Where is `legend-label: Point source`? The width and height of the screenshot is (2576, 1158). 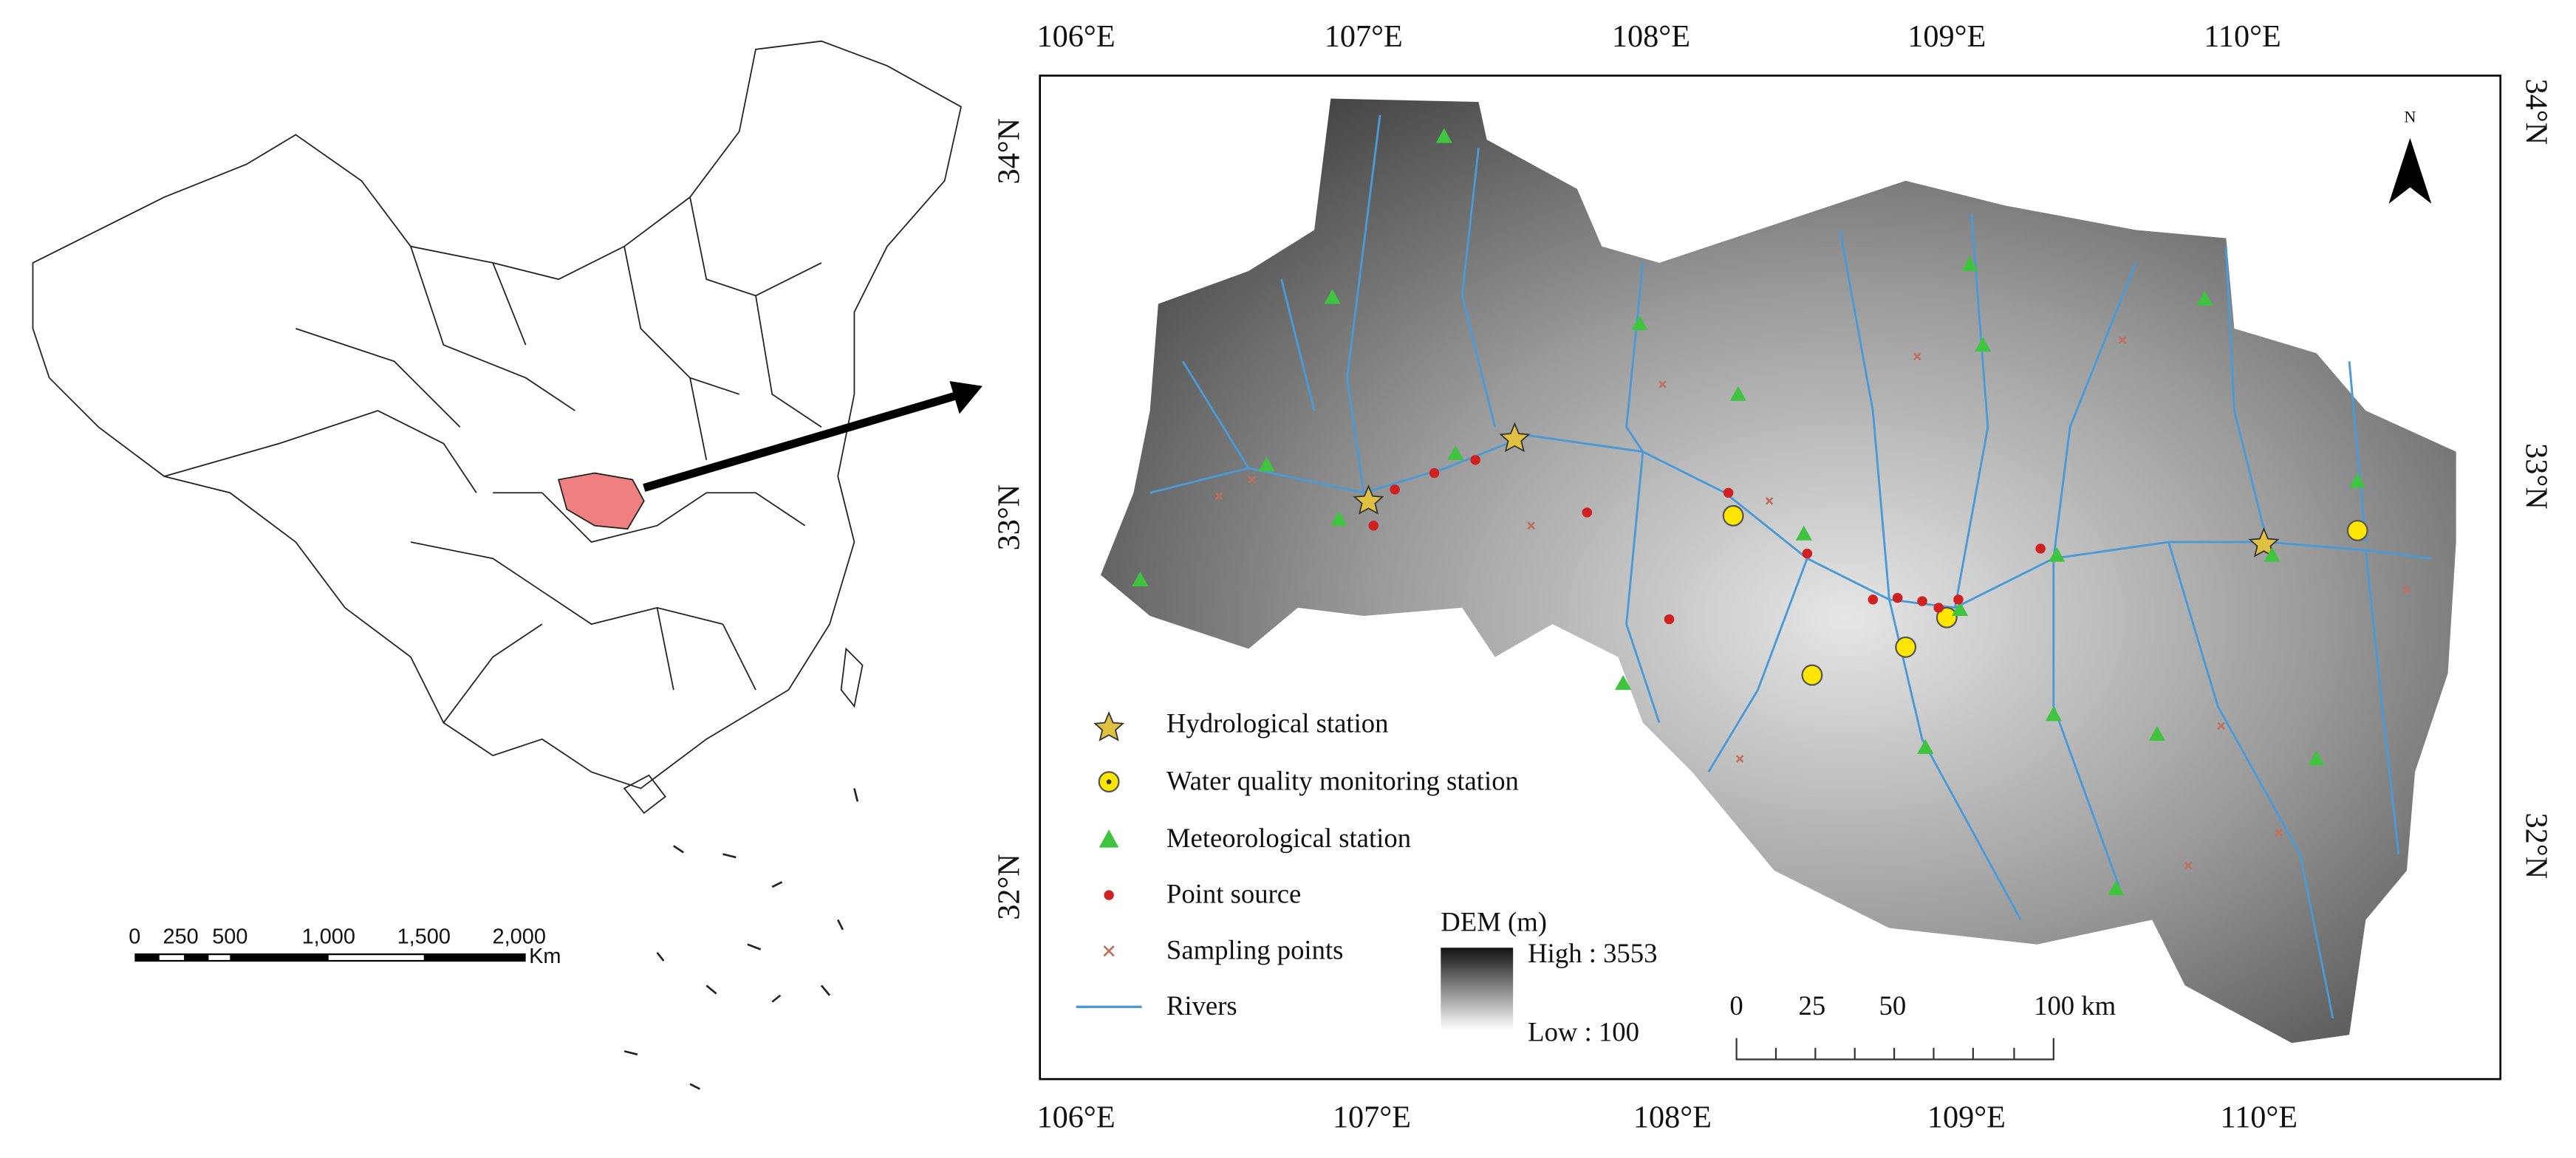 legend-label: Point source is located at coordinates (1233, 894).